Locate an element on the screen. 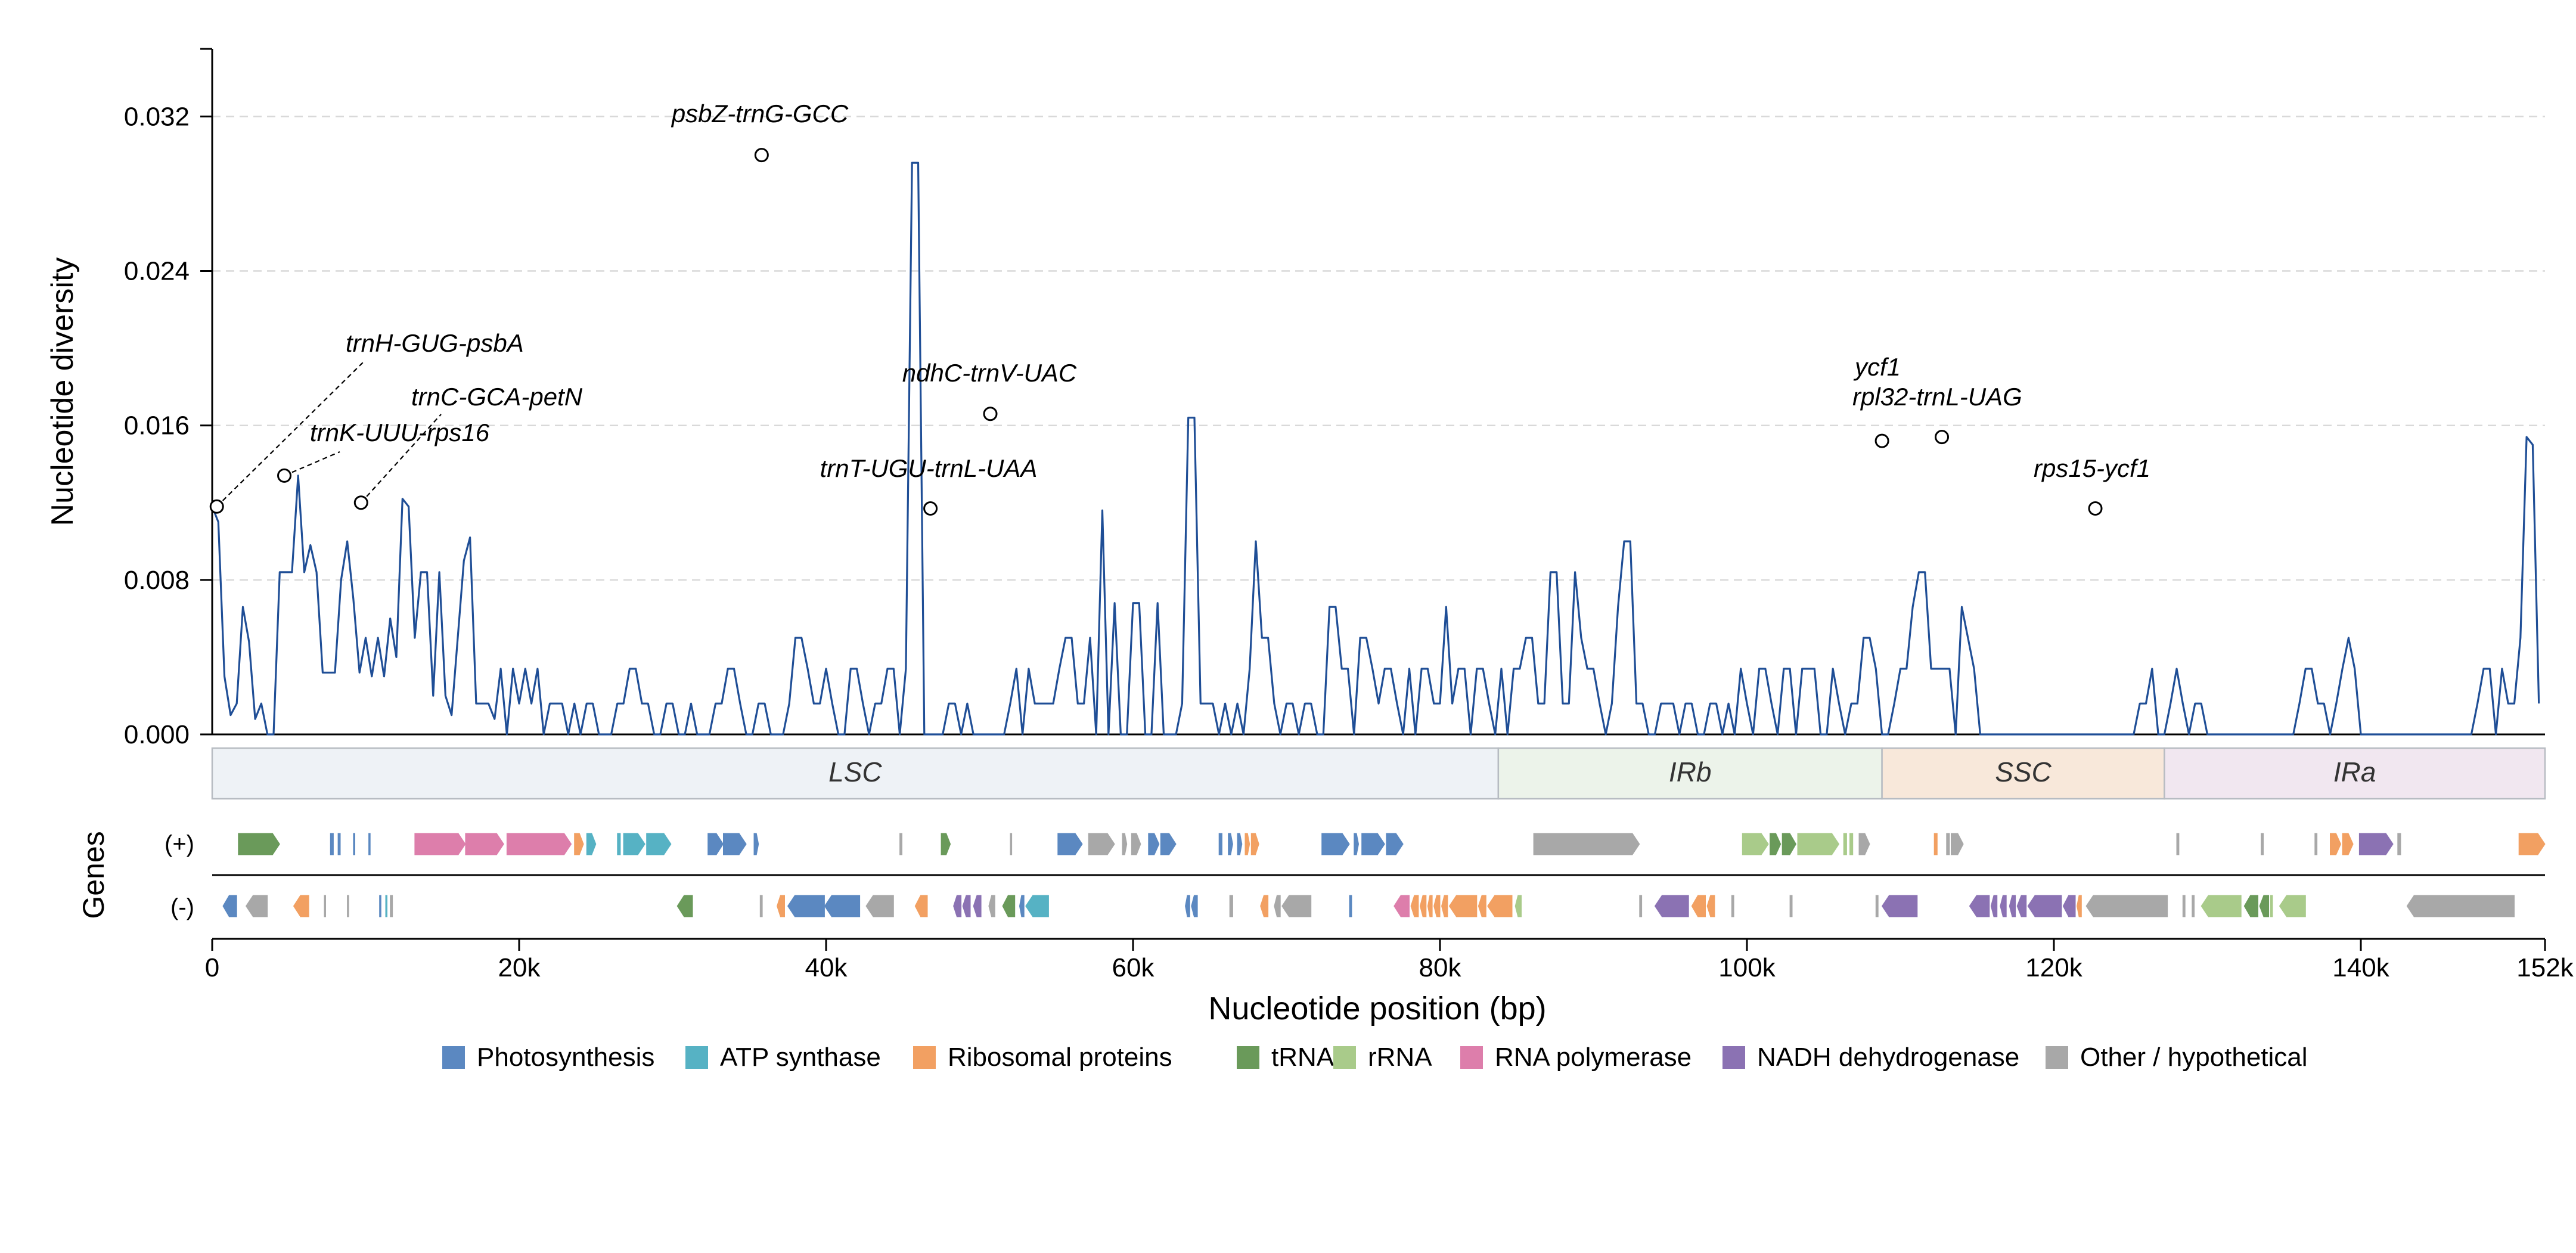 The height and width of the screenshot is (1253, 2576). x-tick-label: 100k is located at coordinates (1747, 967).